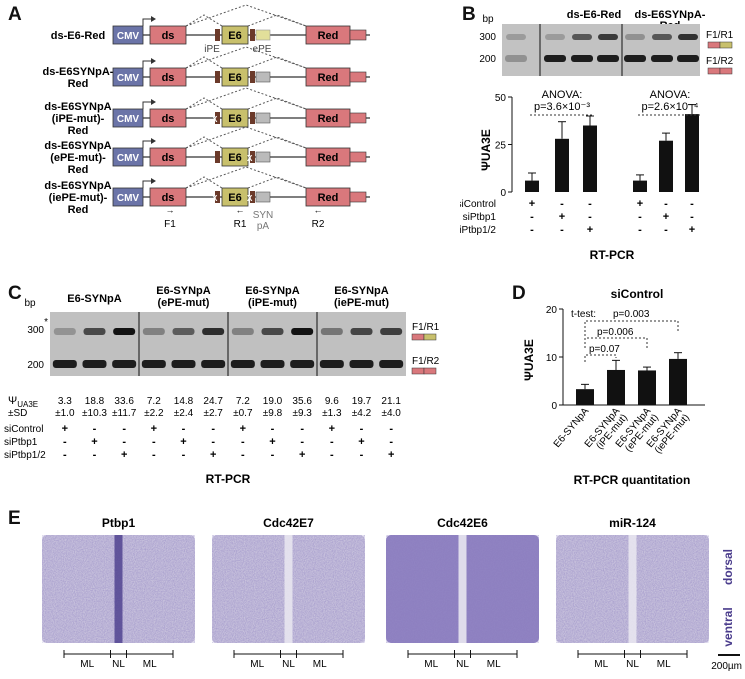 This screenshot has height=679, width=745. I want to click on tissue-title: Ptbp1, so click(119, 523).